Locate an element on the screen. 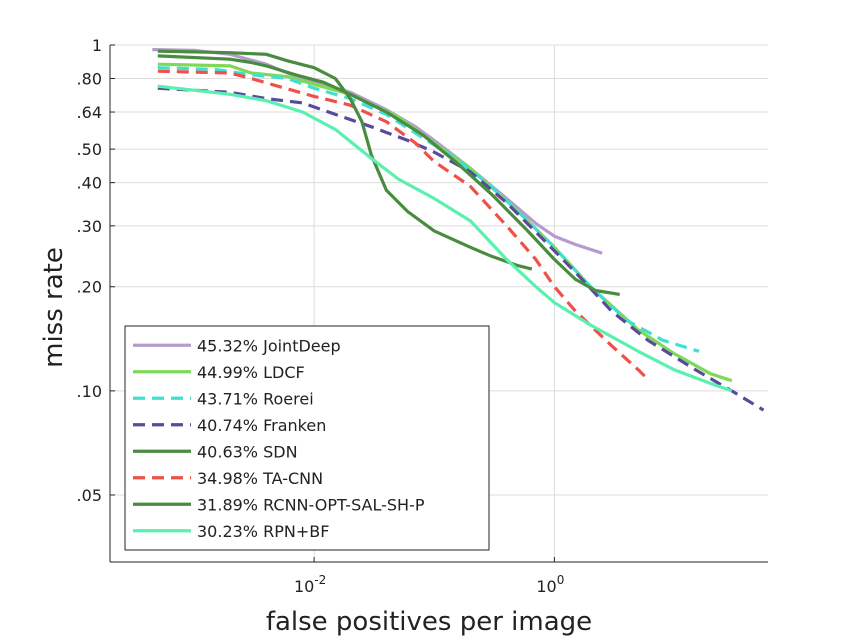 The image size is (848, 641). y-axis-title: miss rate is located at coordinates (54, 307).